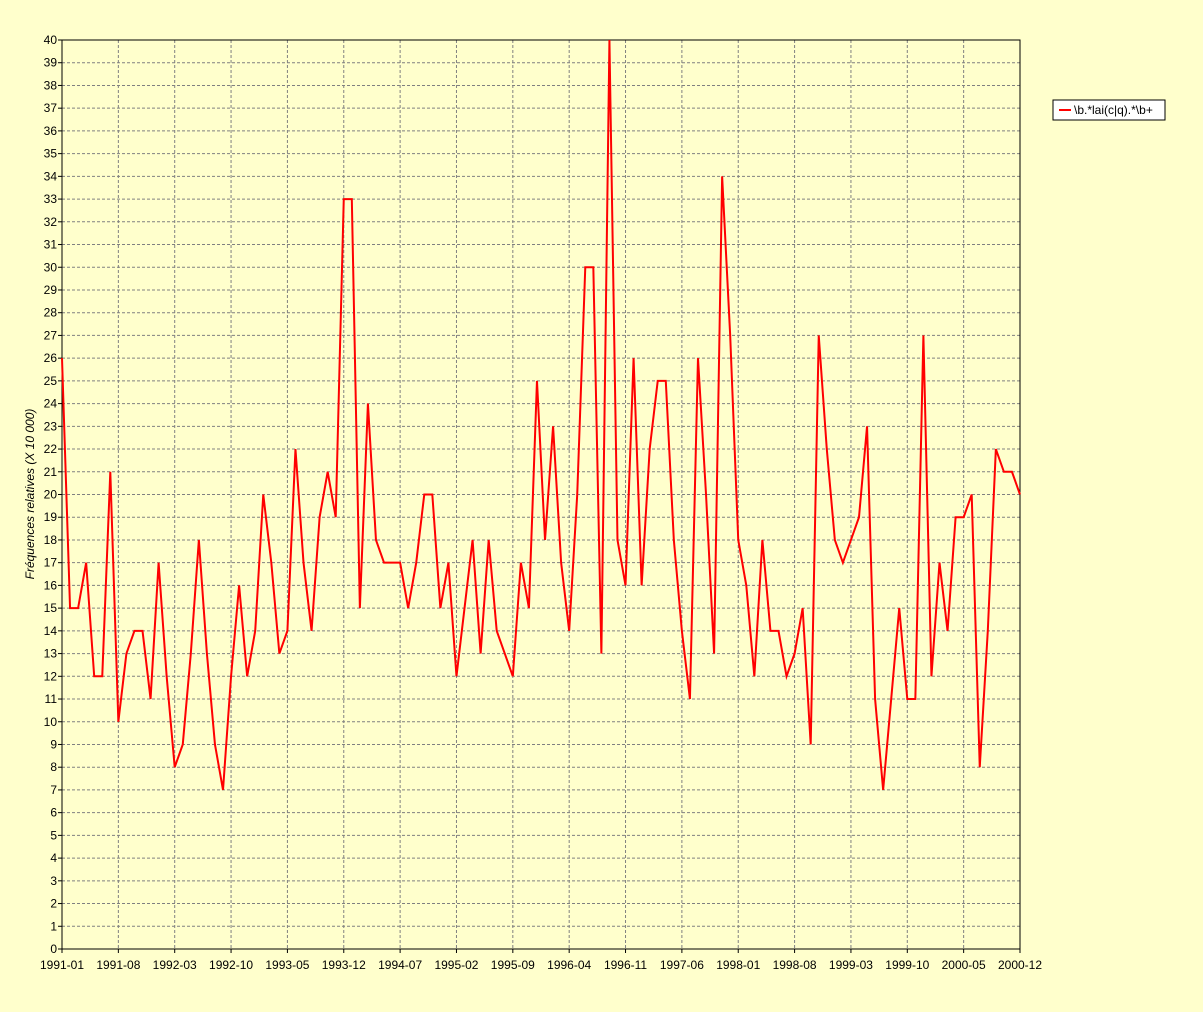 Image resolution: width=1203 pixels, height=1012 pixels. I want to click on y-tick-label: 30, so click(51, 267).